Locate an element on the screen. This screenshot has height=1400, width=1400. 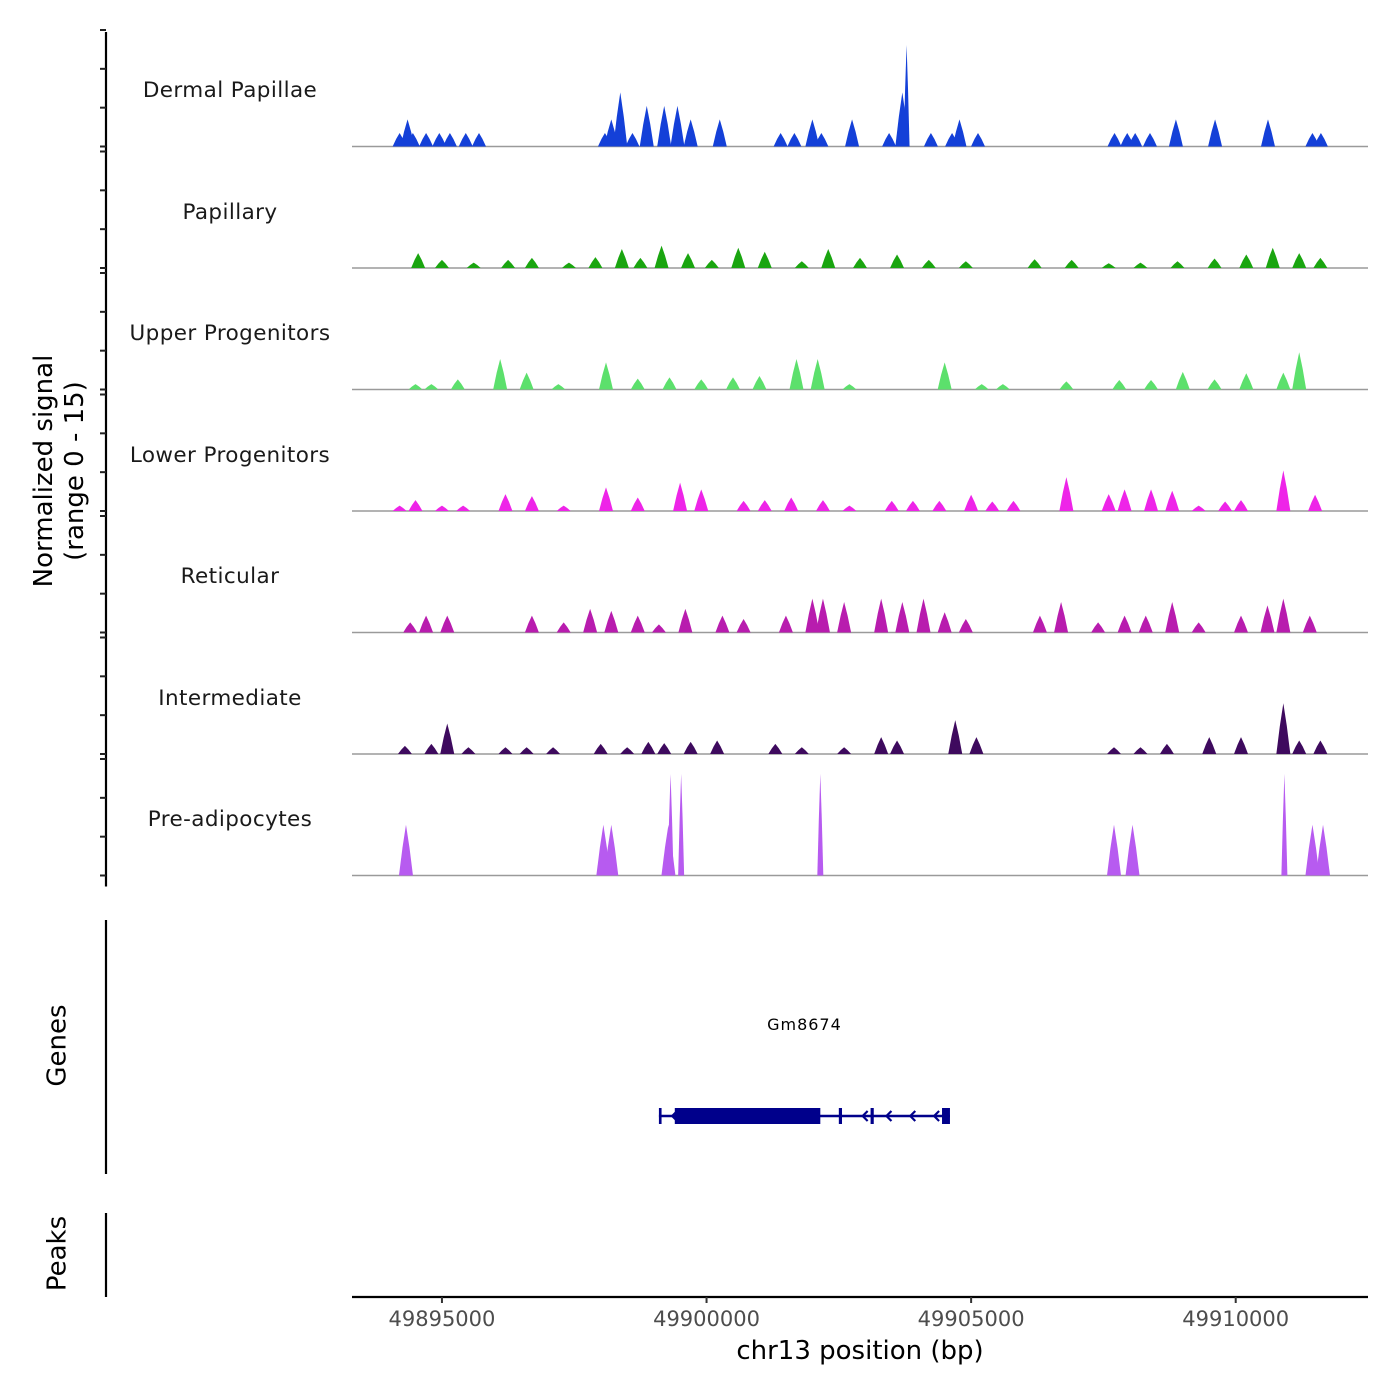
track-label: Lower Progenitors is located at coordinates (230, 455).